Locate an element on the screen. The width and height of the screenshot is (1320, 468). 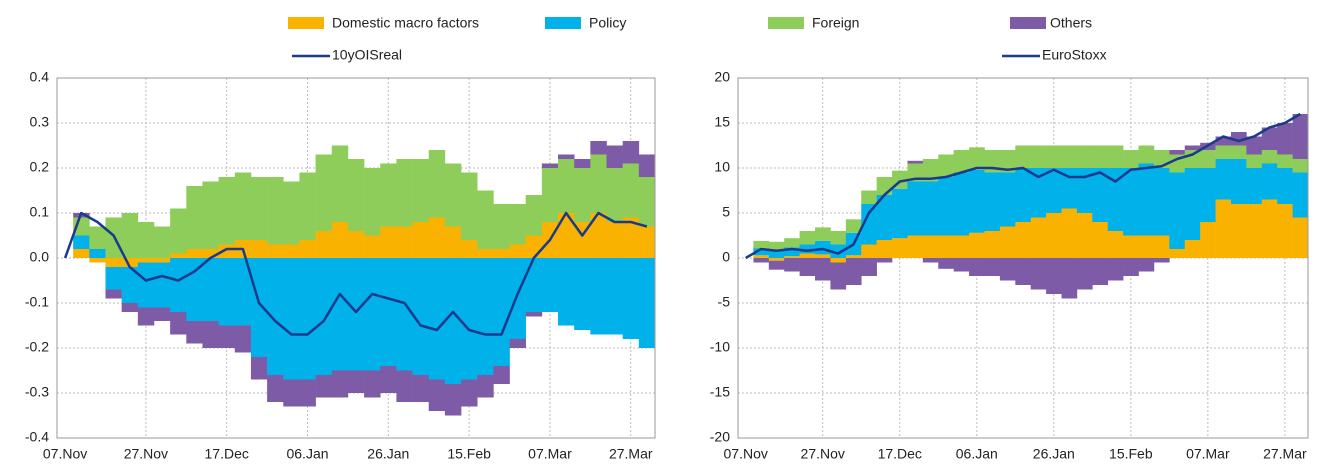
y-tick-label: 0.4 is located at coordinates (40, 77).